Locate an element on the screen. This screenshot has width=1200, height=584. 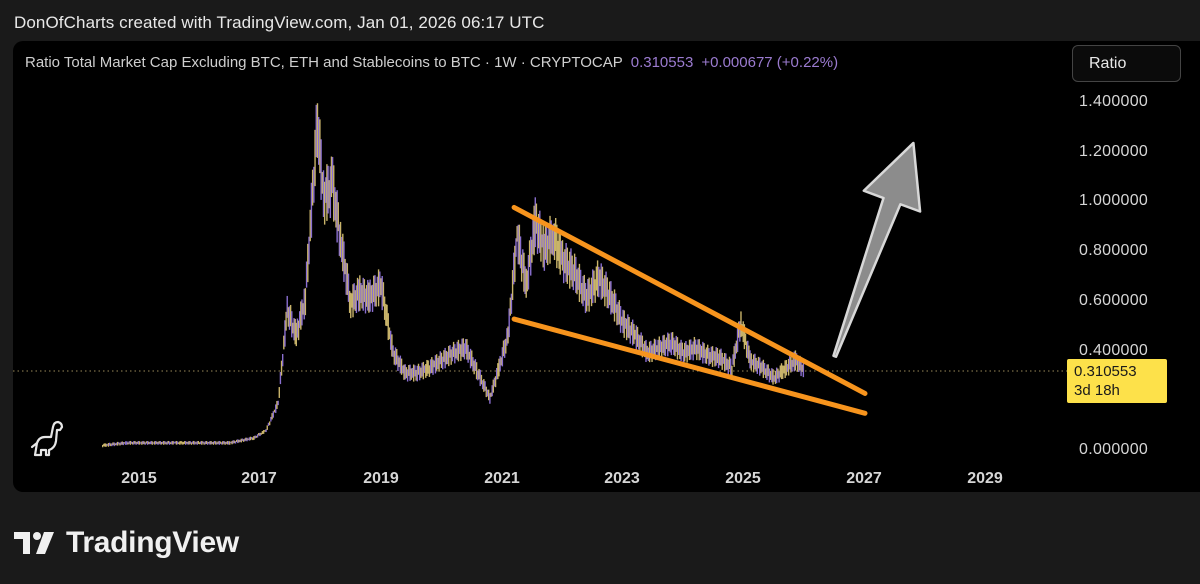
brand-name: TradingView is located at coordinates (152, 542).